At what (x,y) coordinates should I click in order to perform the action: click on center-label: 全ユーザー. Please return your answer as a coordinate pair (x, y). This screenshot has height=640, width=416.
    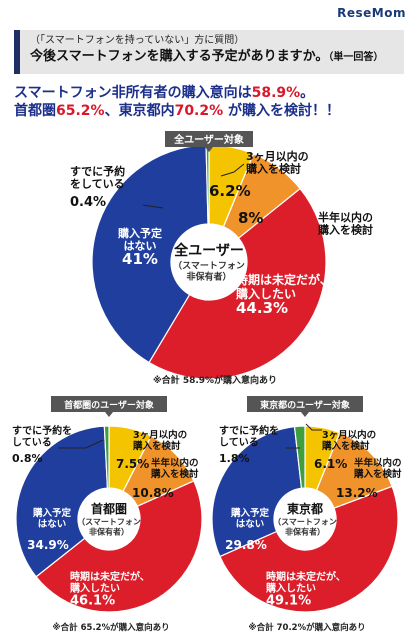
    Looking at the image, I should click on (208, 250).